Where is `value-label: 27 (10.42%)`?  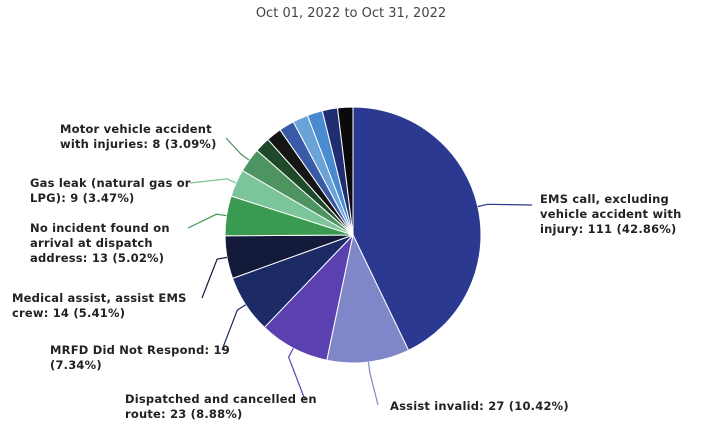 value-label: 27 (10.42%) is located at coordinates (528, 406).